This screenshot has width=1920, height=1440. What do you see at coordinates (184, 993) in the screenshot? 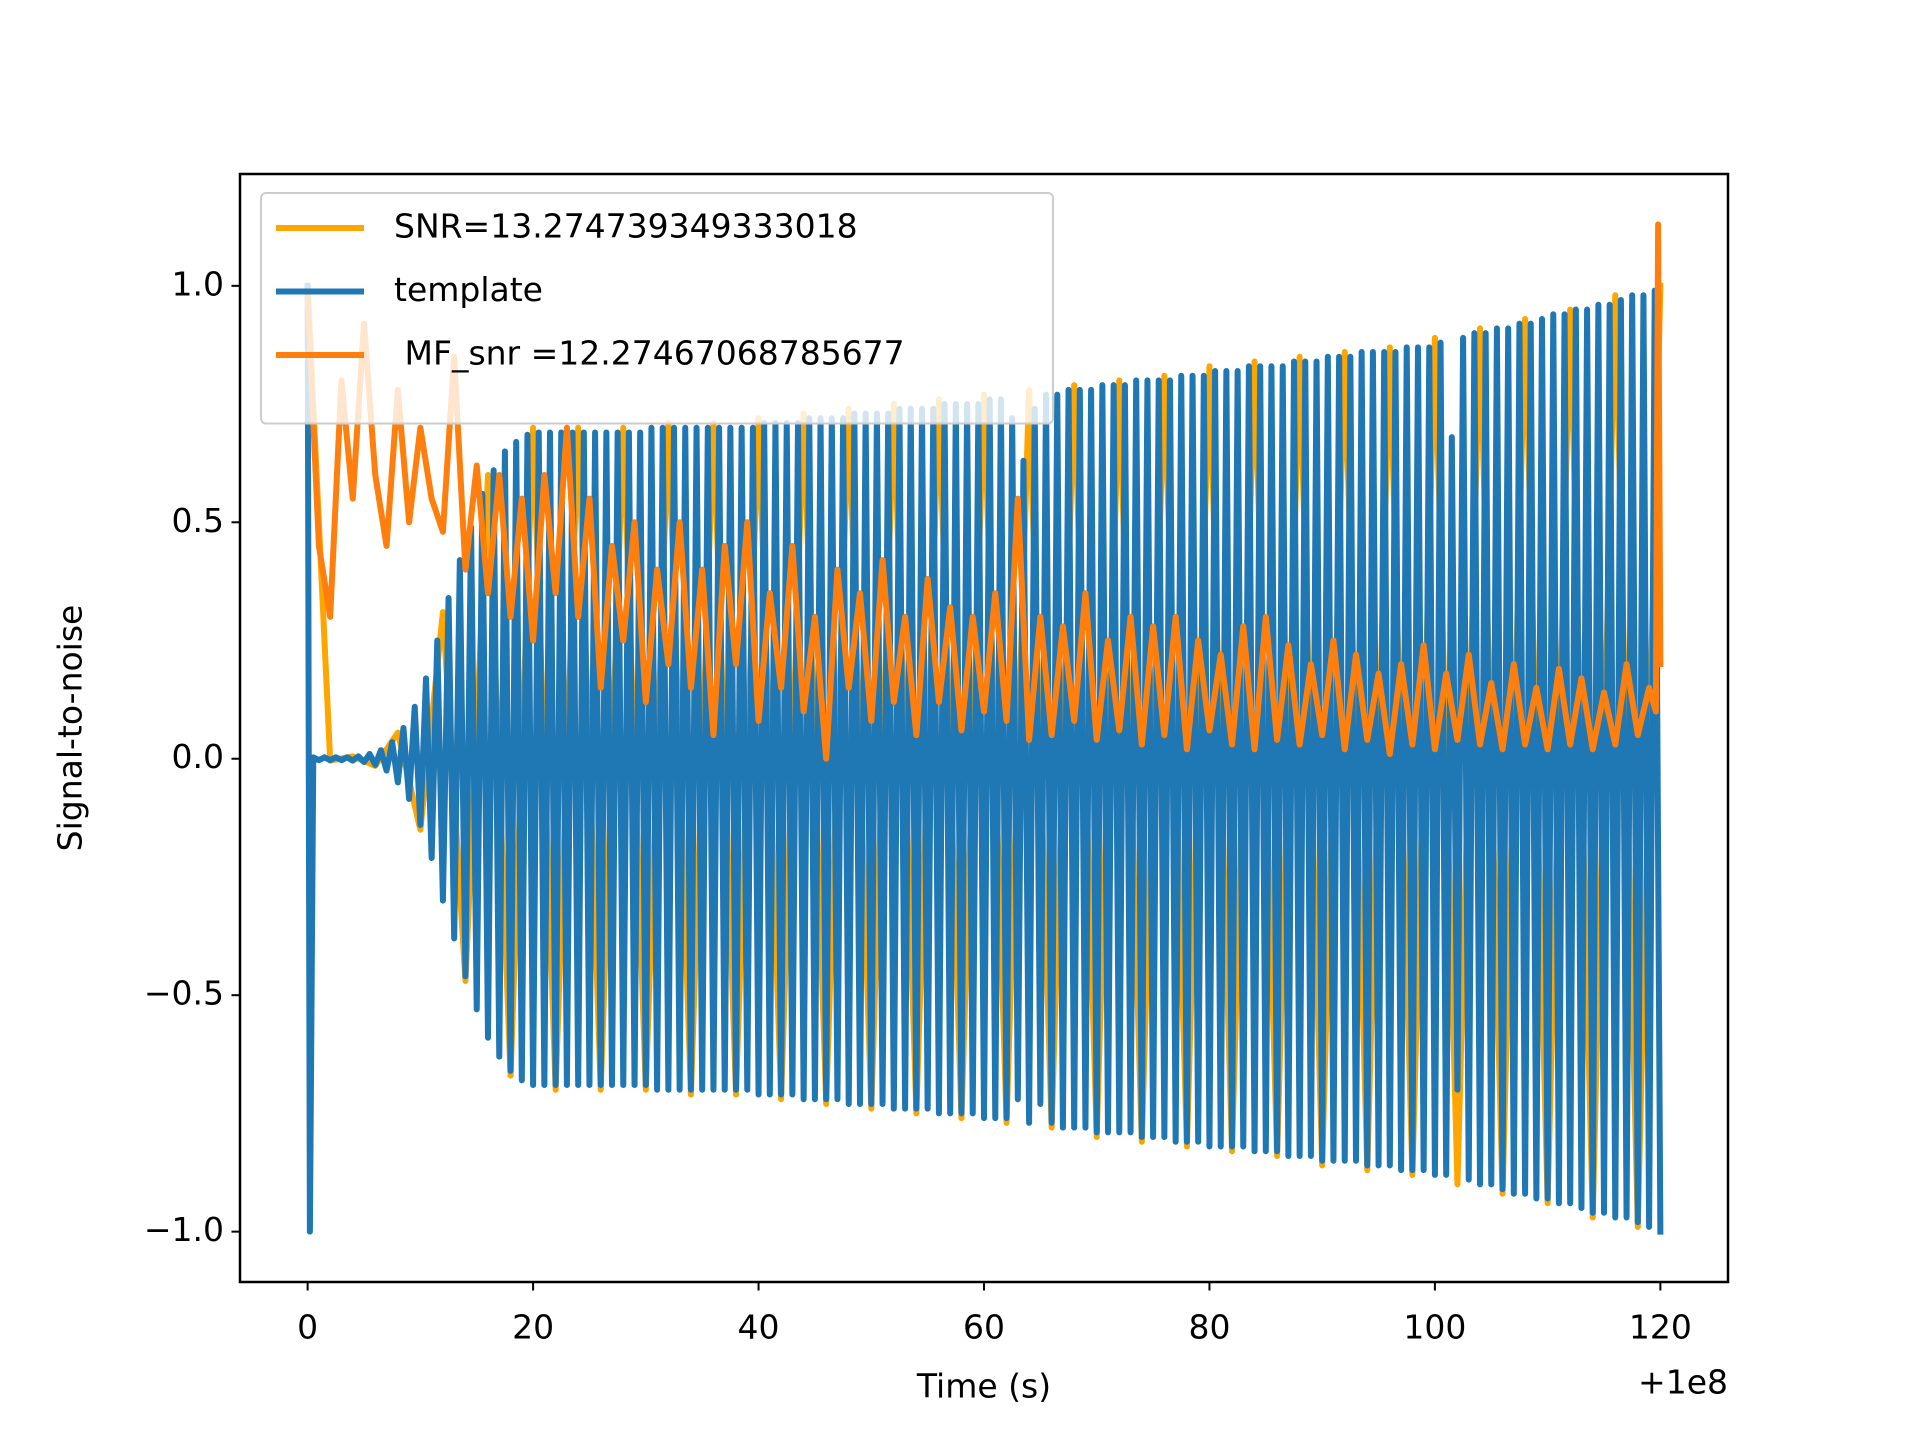
I see `y-tick-label: −0.5` at bounding box center [184, 993].